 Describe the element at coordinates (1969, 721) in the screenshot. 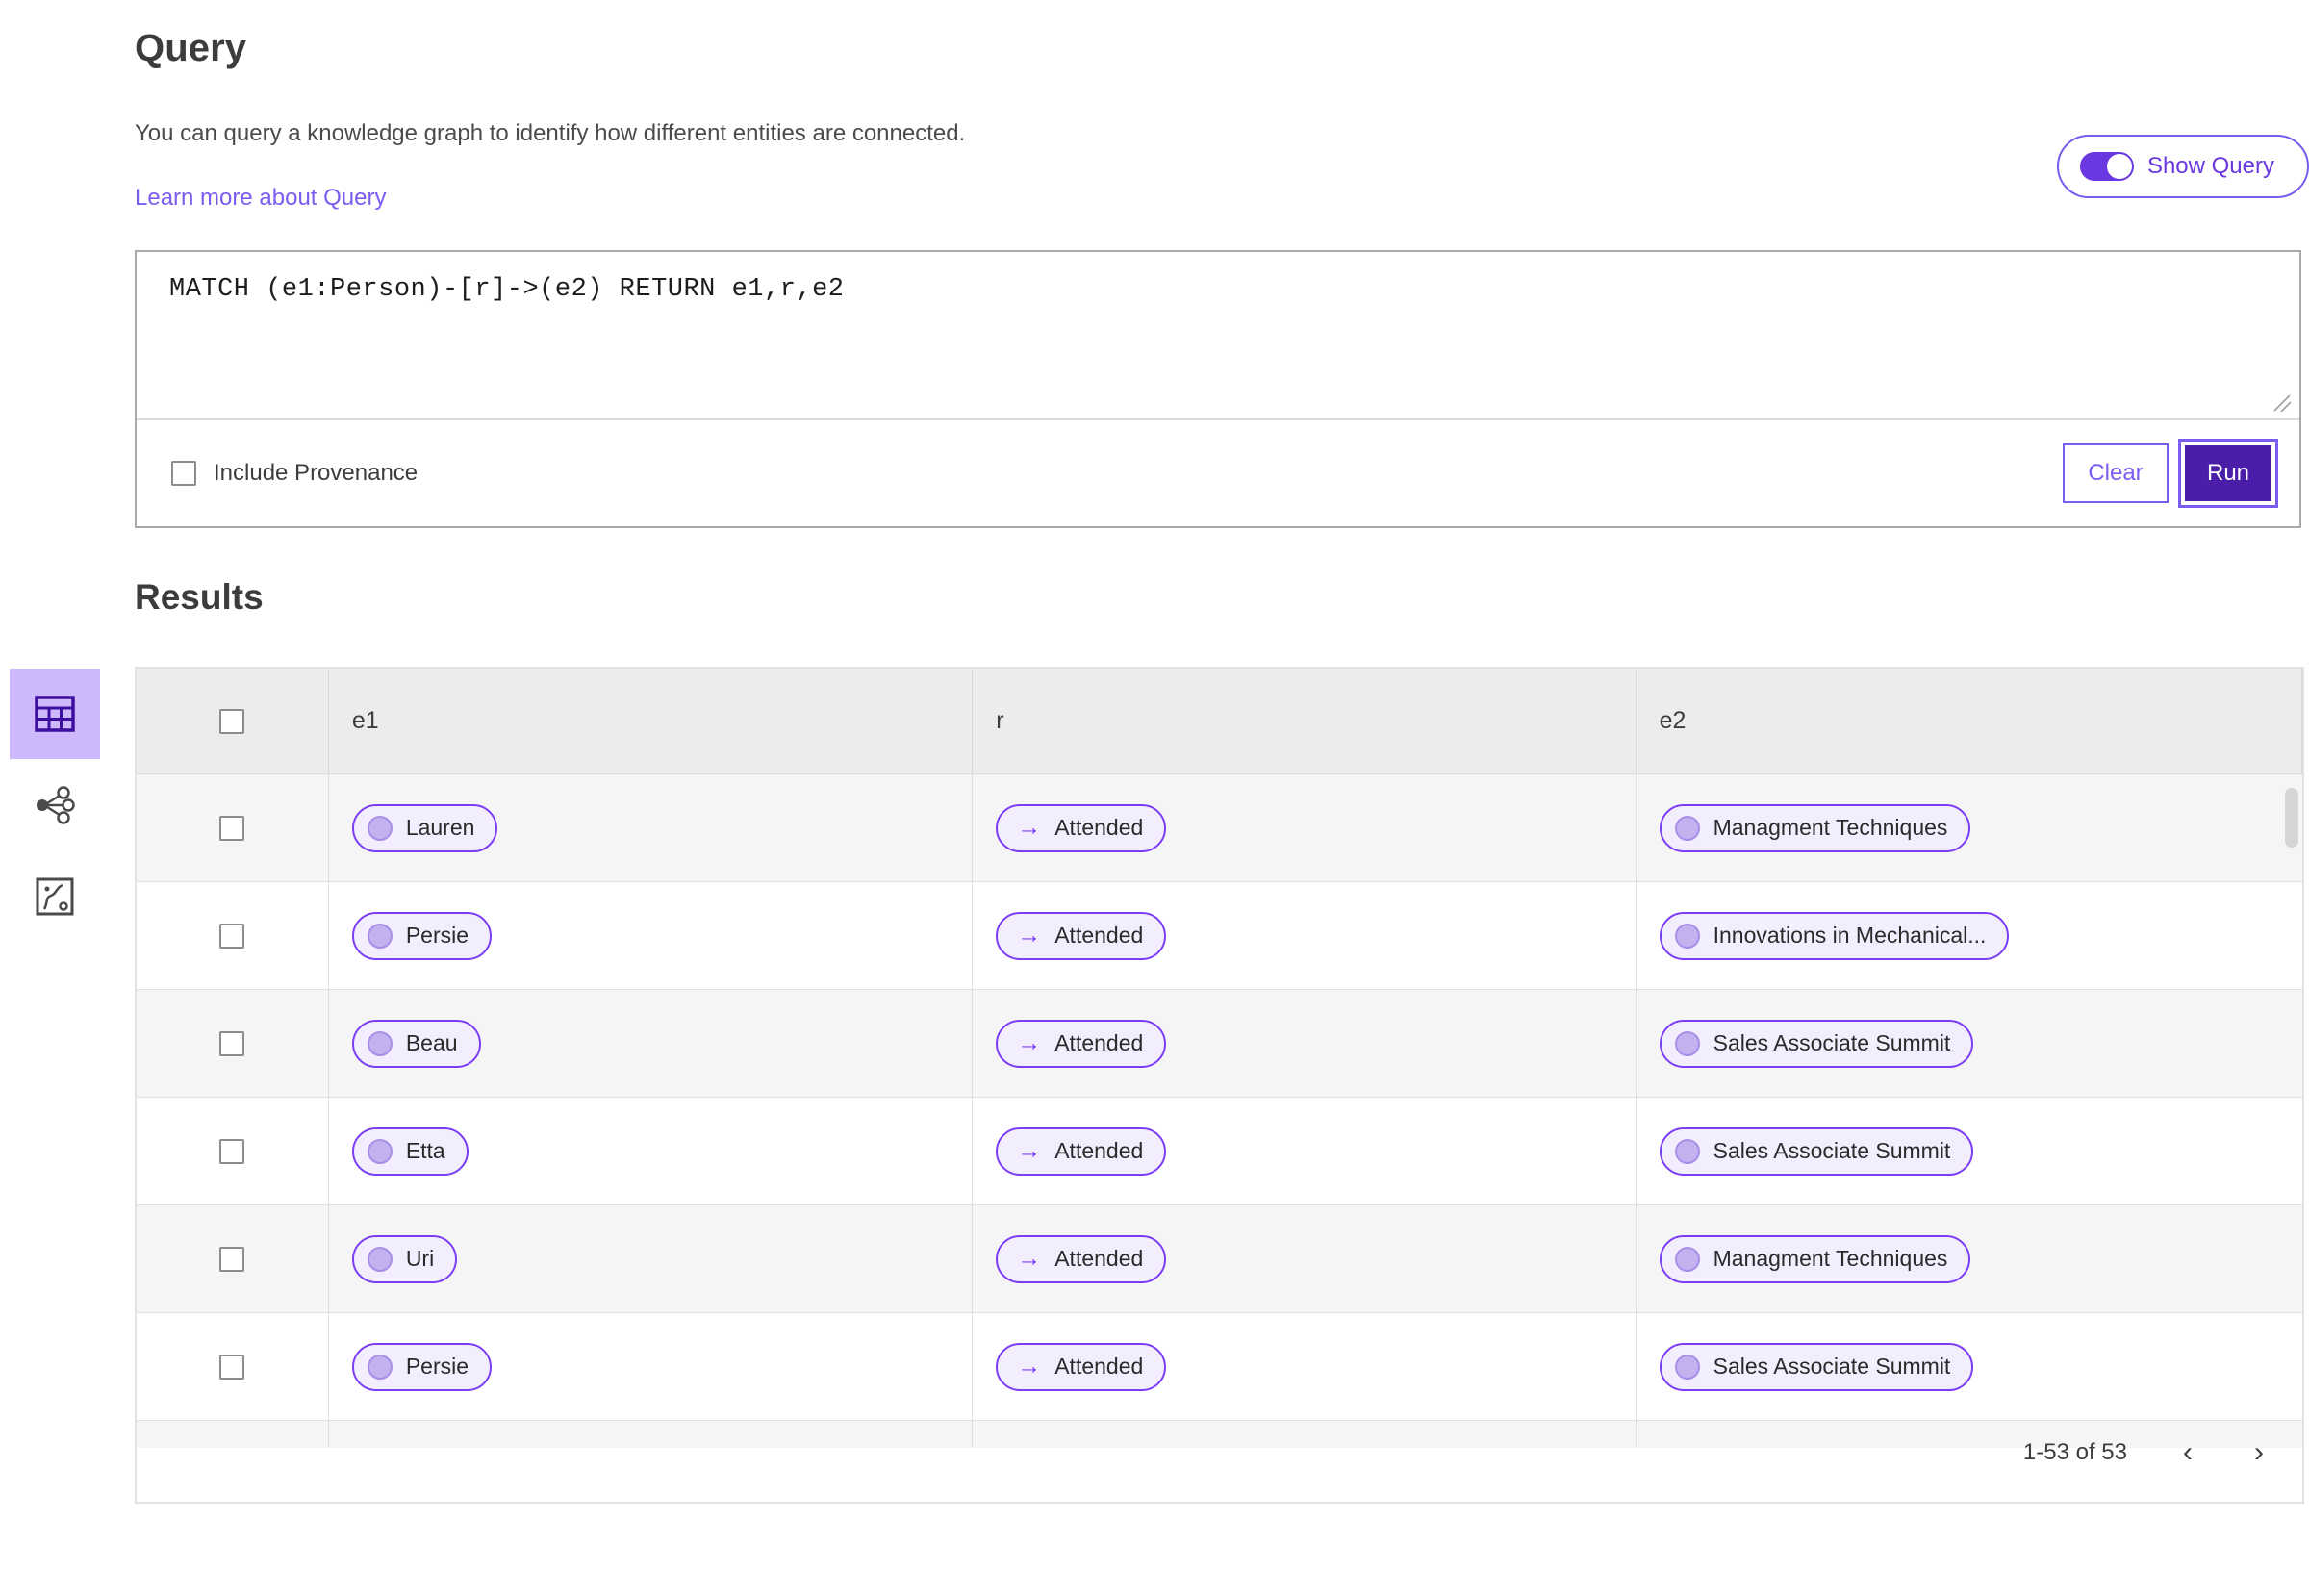

I see `column-header-e2: e2` at that location.